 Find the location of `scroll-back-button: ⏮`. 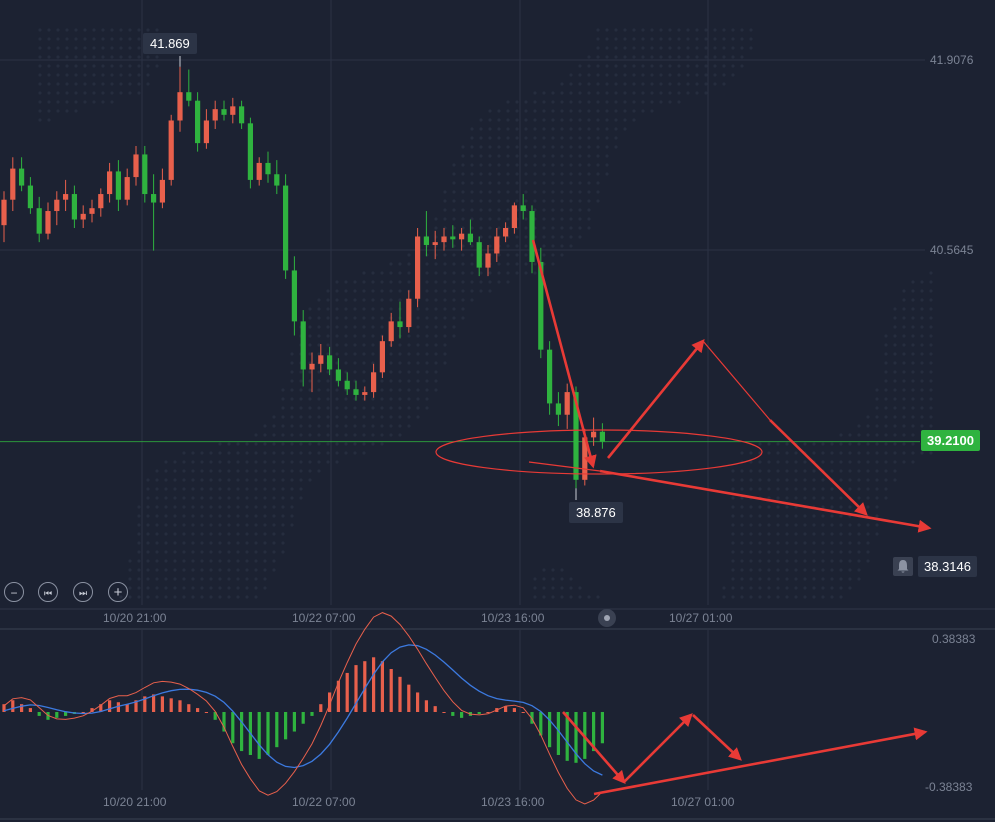

scroll-back-button: ⏮ is located at coordinates (48, 592).